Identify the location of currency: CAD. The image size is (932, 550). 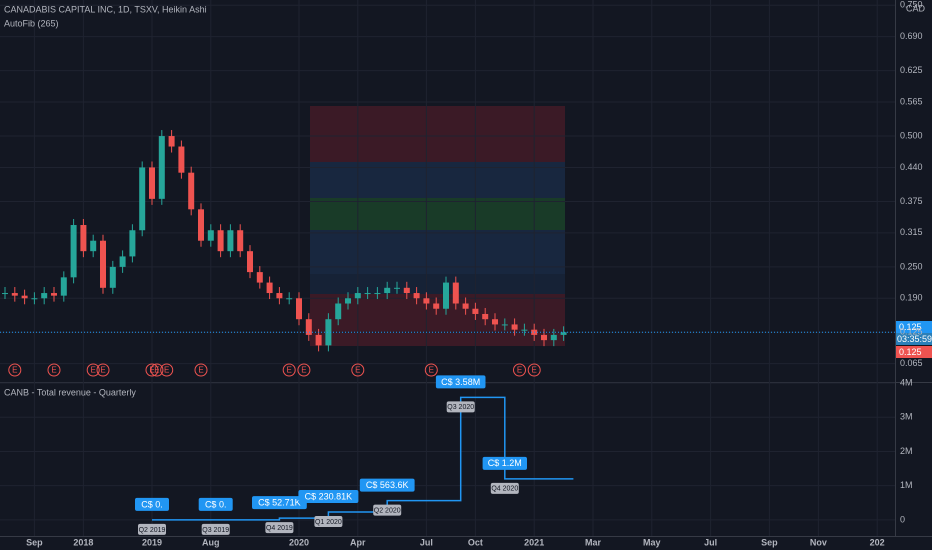
(916, 8).